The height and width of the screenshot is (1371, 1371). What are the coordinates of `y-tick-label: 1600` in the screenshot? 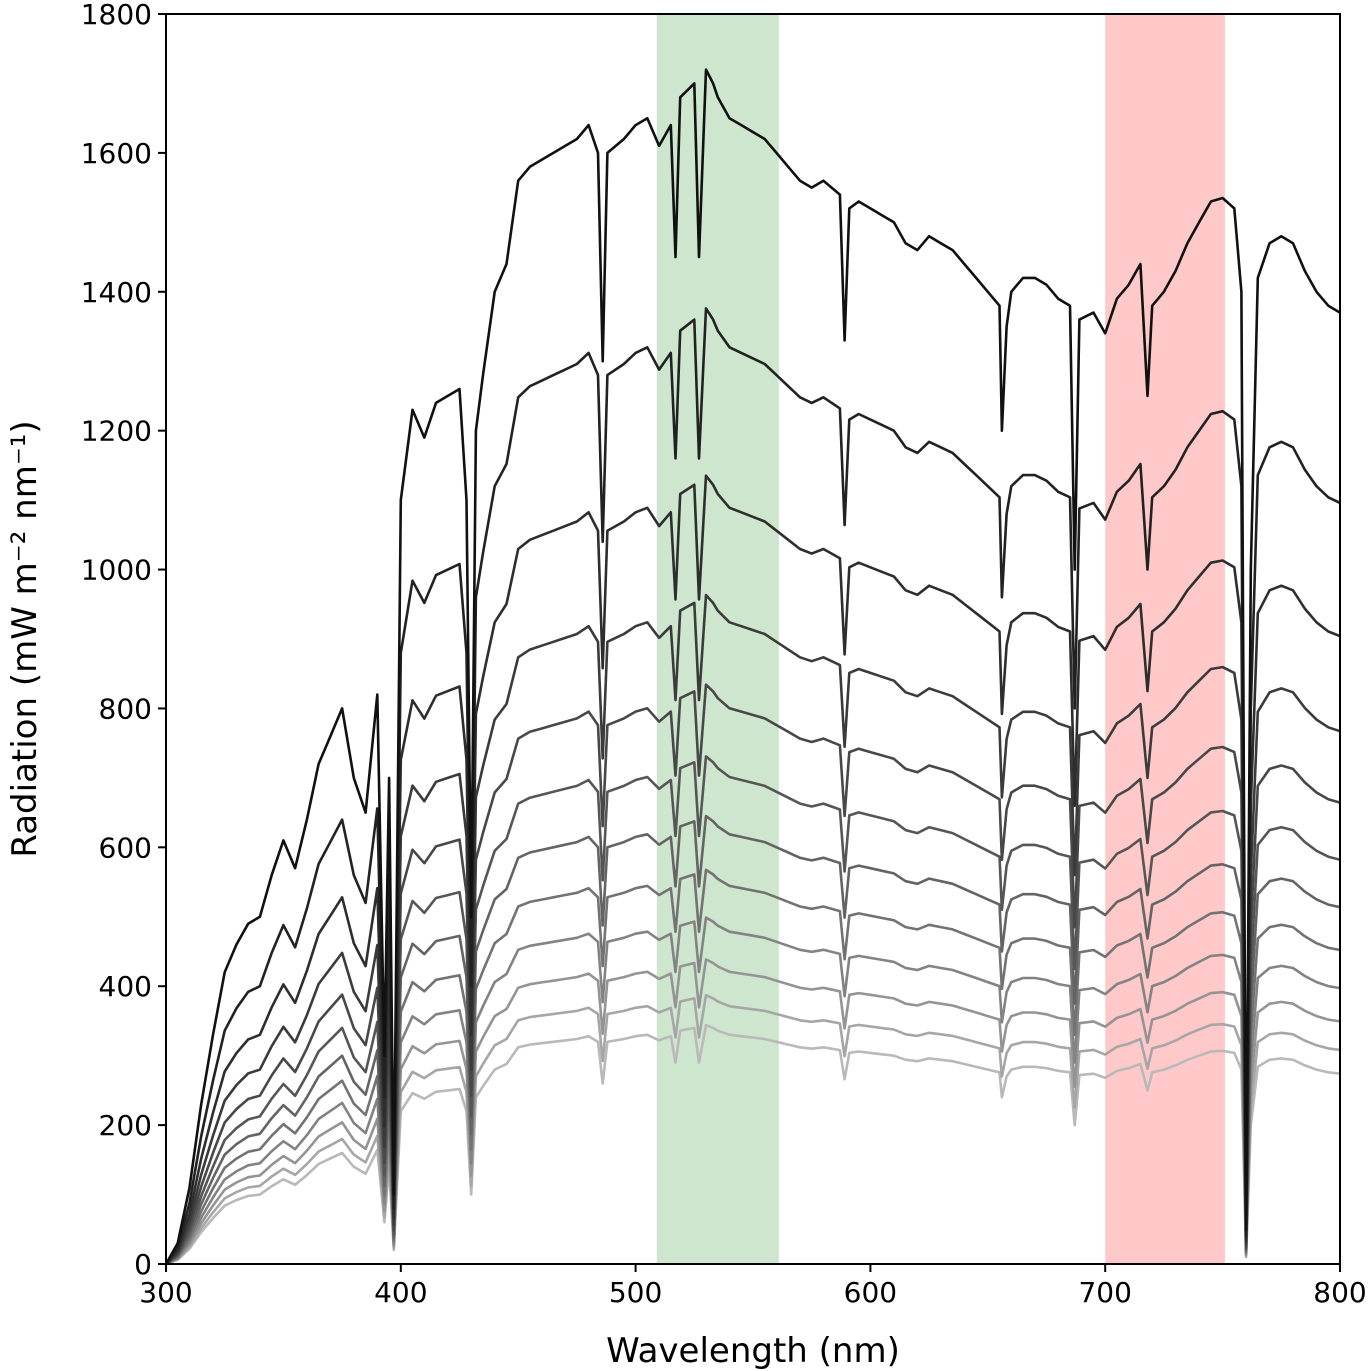 It's located at (116, 153).